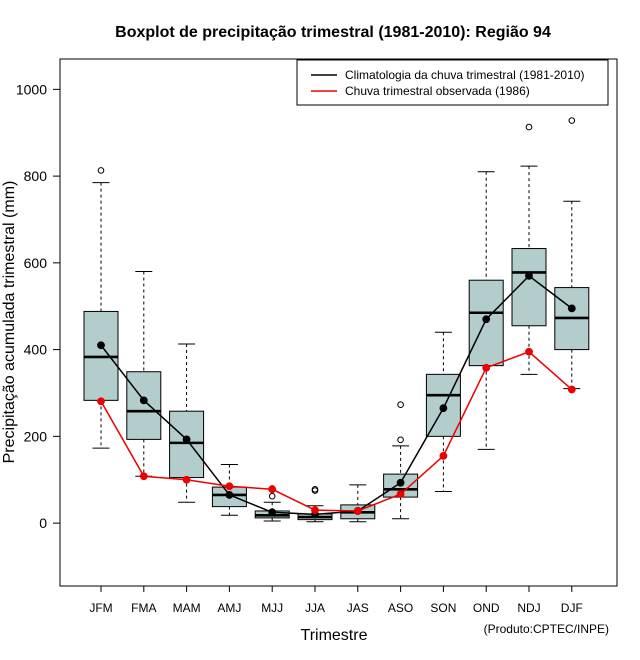  Describe the element at coordinates (43, 523) in the screenshot. I see `y-tick-label: 0` at that location.